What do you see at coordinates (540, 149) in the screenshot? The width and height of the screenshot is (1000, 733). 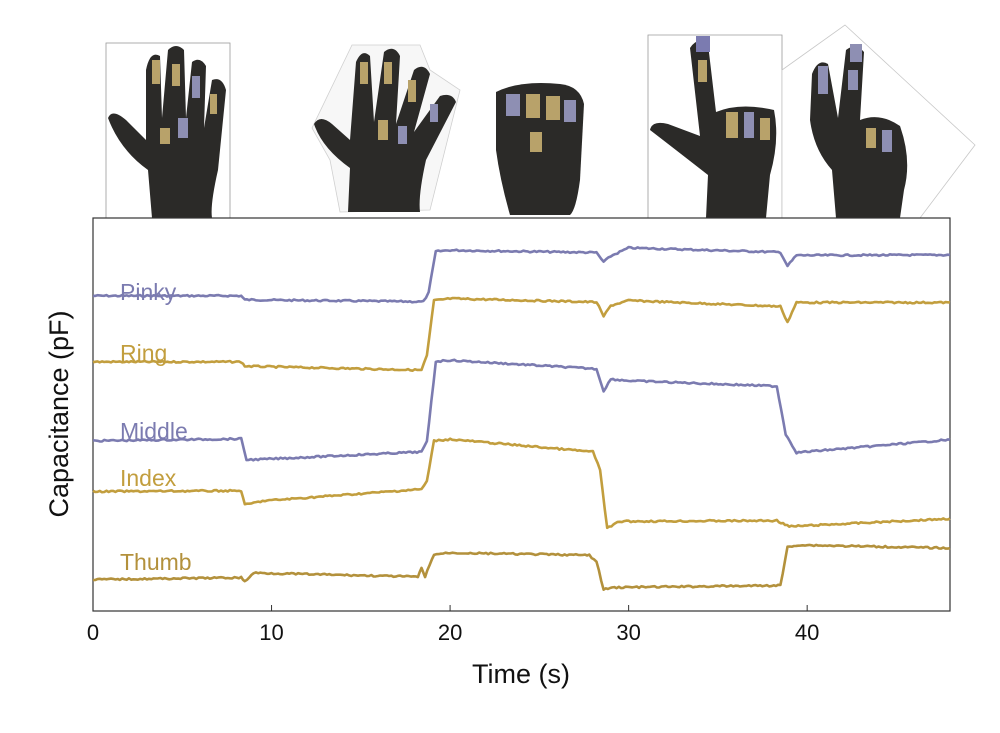 I see `gesture-fist-image` at bounding box center [540, 149].